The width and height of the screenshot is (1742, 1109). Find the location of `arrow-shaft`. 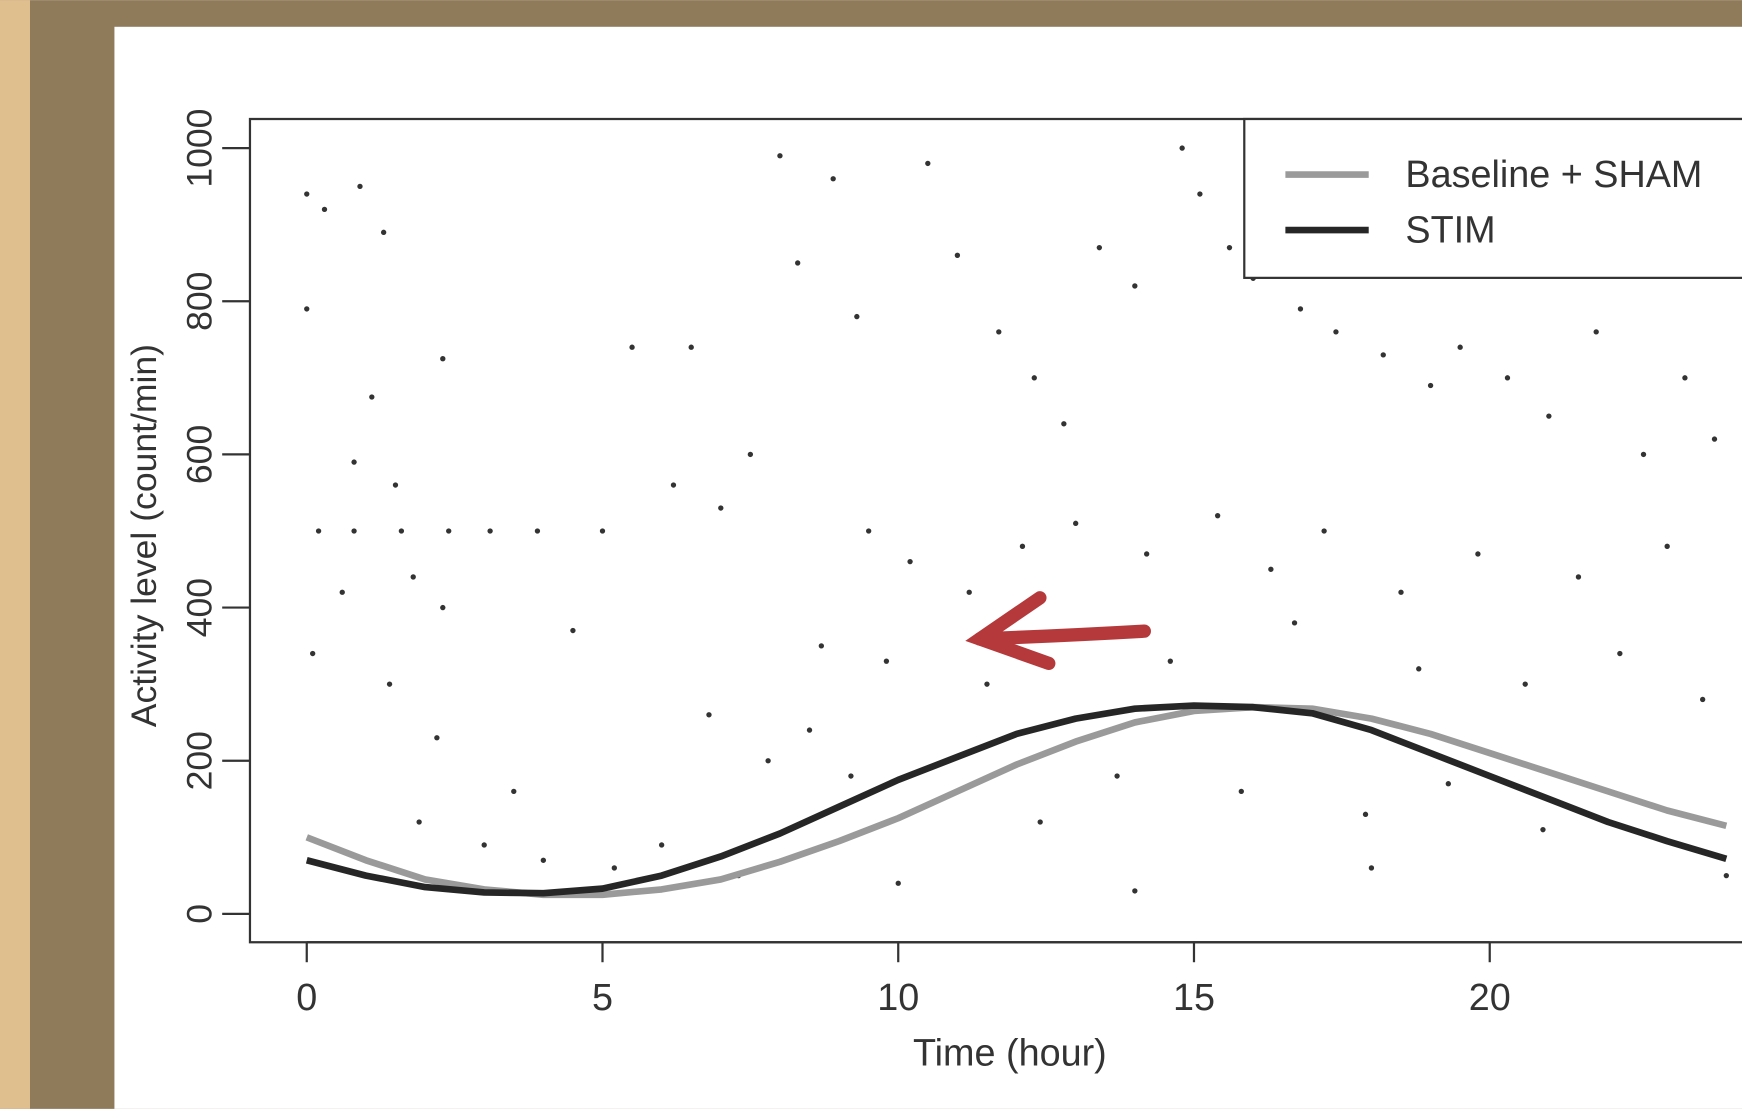

arrow-shaft is located at coordinates (1062, 635).